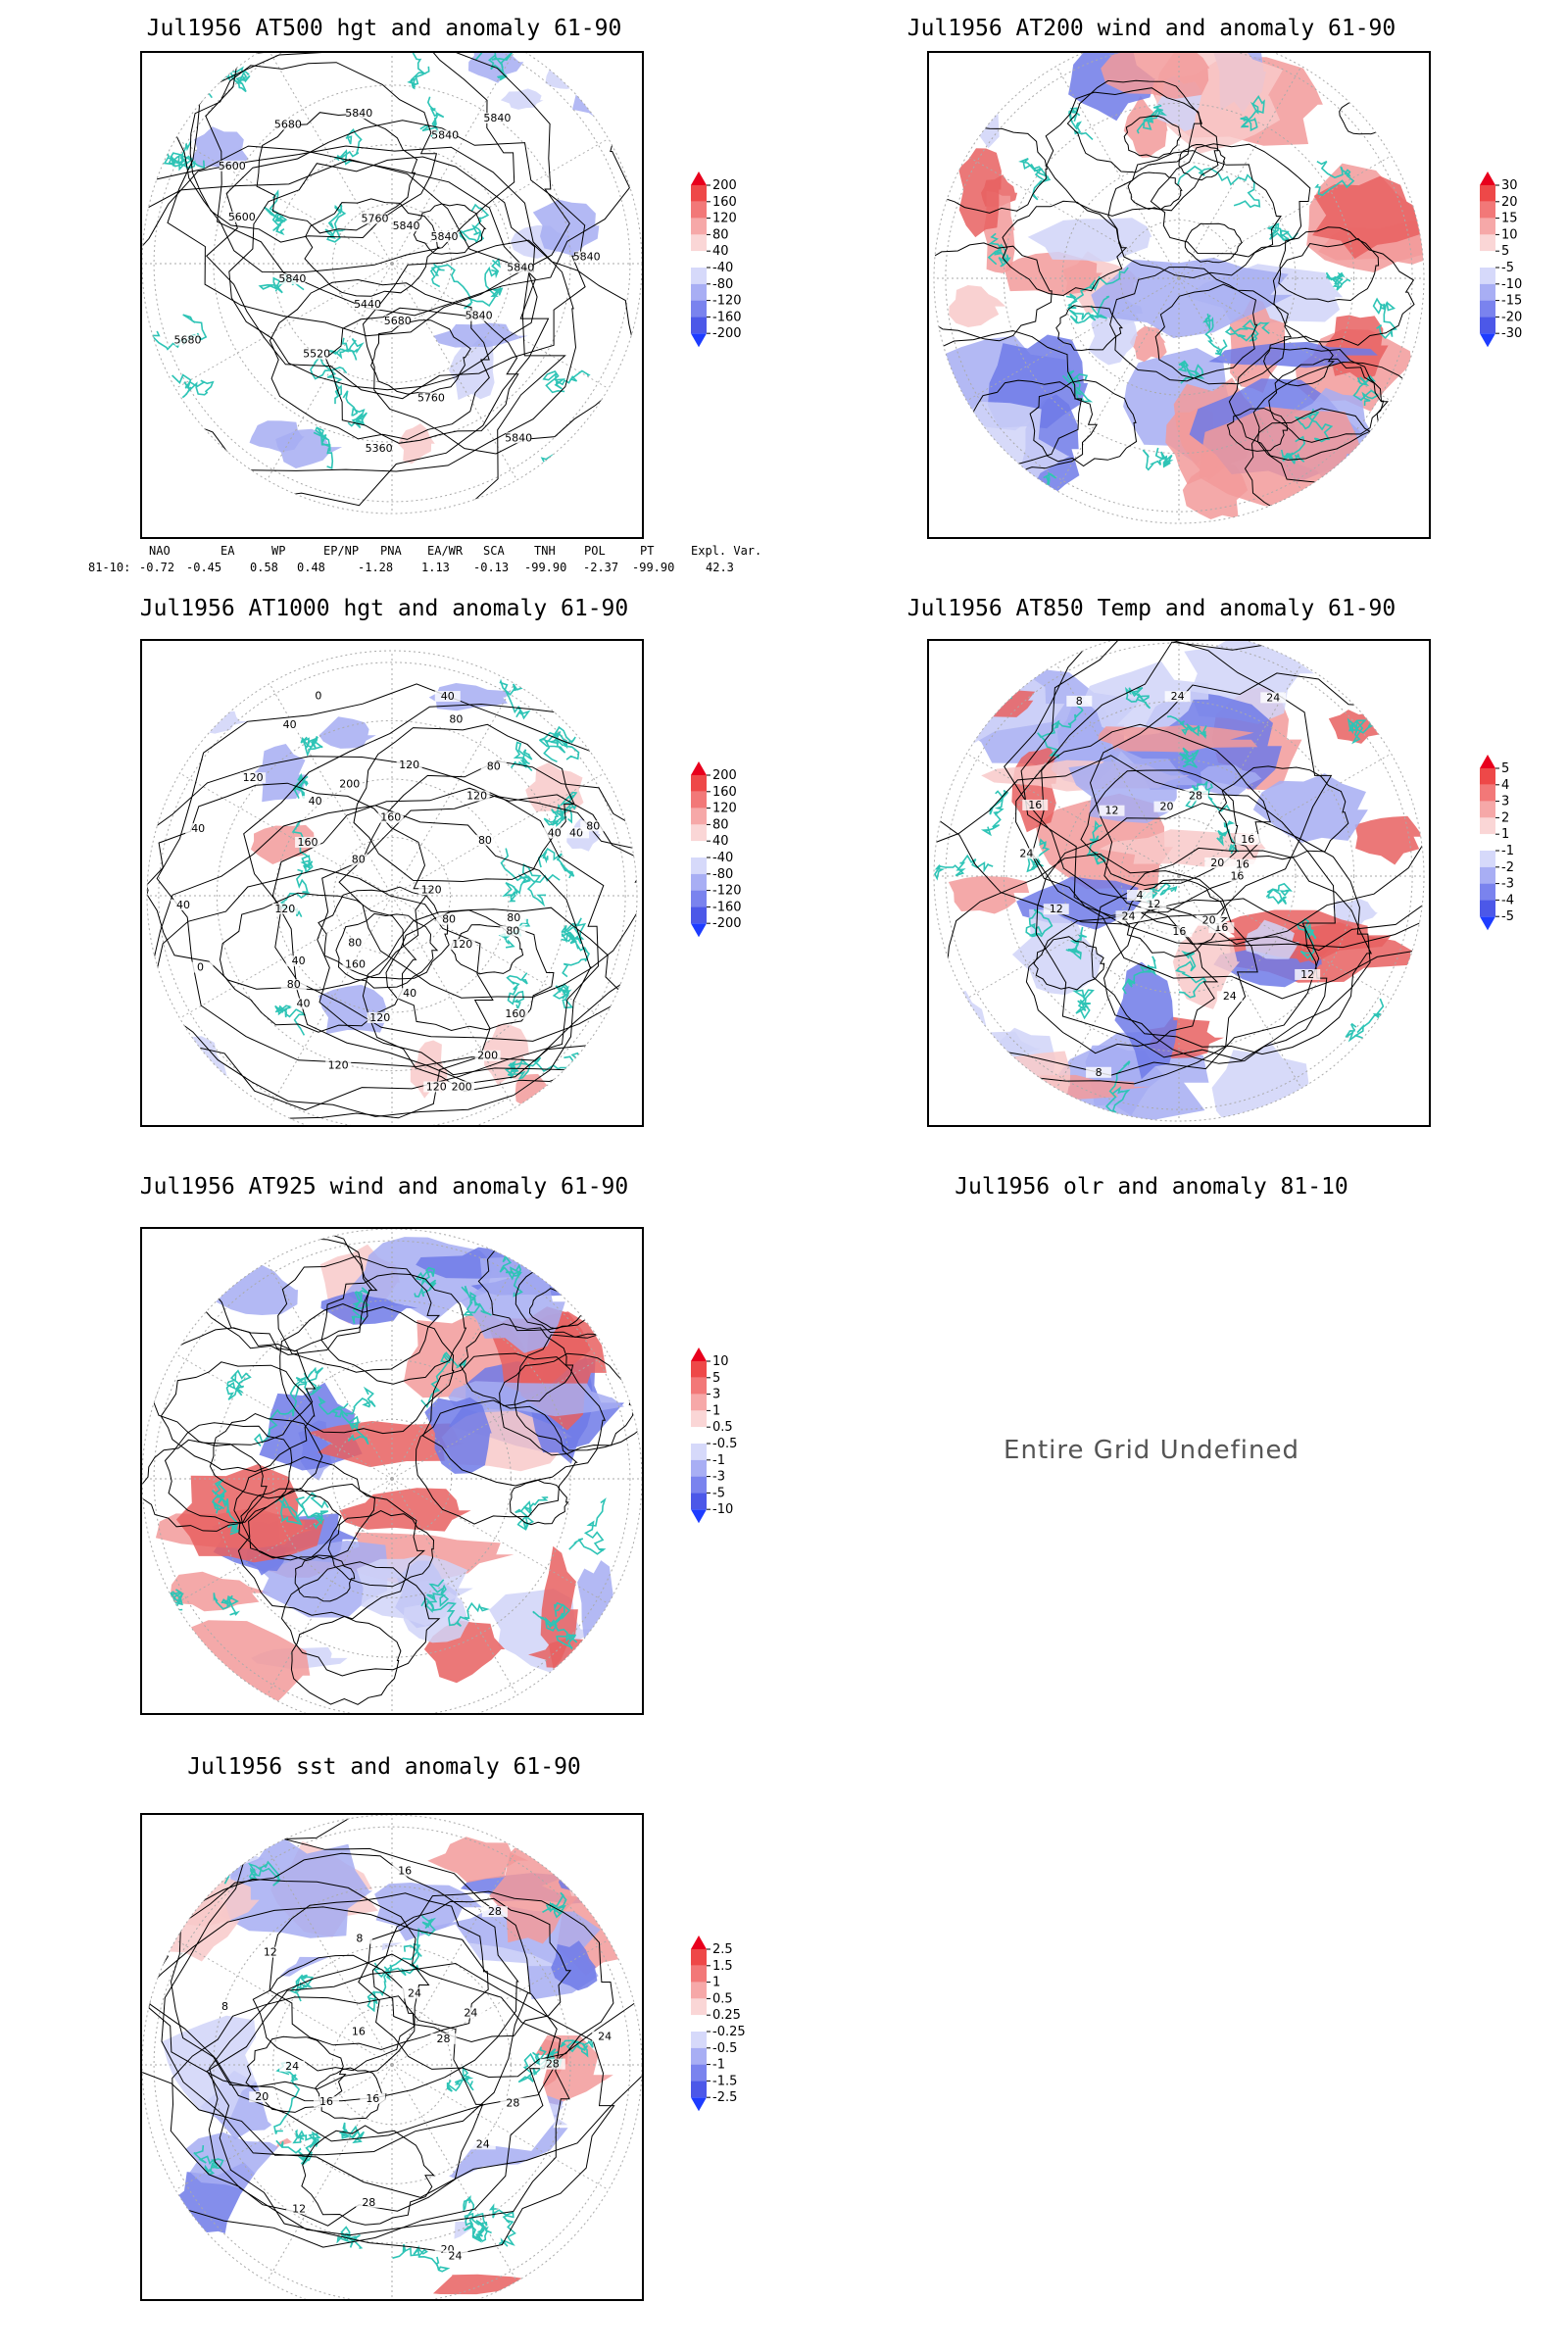 The height and width of the screenshot is (2352, 1568). What do you see at coordinates (200, 967) in the screenshot?
I see `contour-label: 0` at bounding box center [200, 967].